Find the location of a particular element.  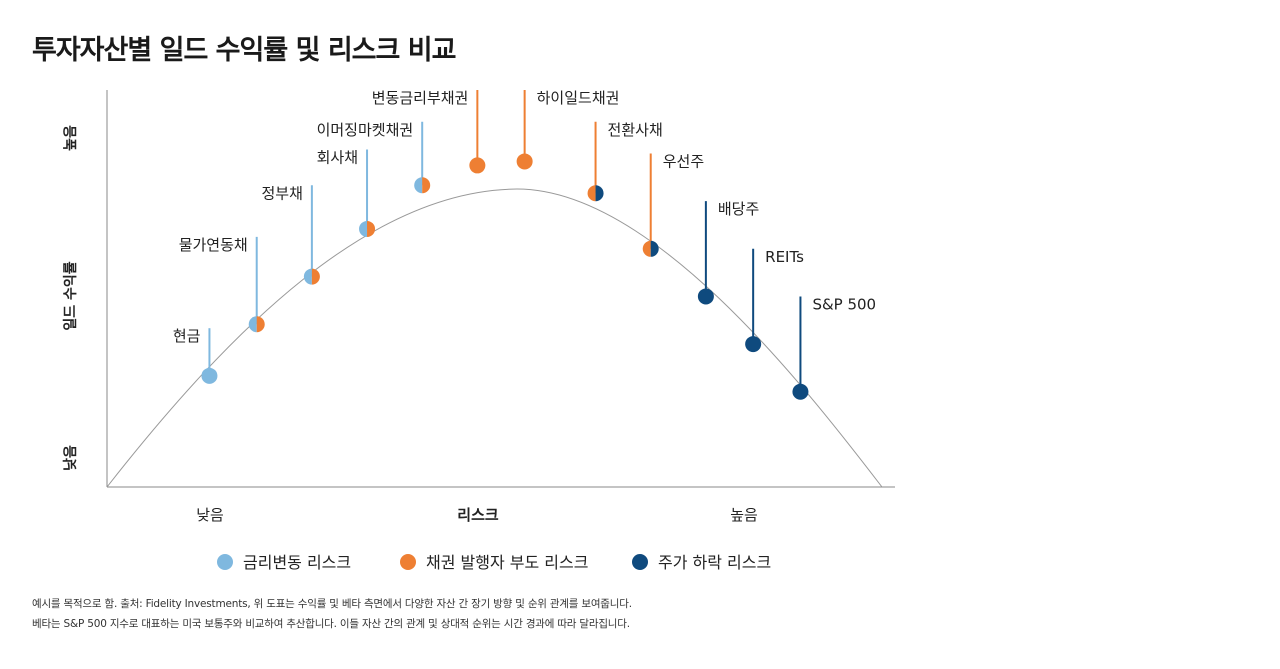

point-7-left is located at coordinates (591, 193).